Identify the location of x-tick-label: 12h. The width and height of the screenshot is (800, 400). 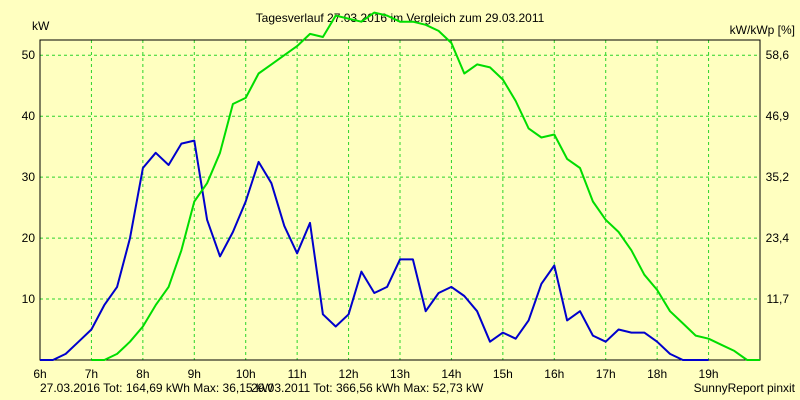
(349, 374).